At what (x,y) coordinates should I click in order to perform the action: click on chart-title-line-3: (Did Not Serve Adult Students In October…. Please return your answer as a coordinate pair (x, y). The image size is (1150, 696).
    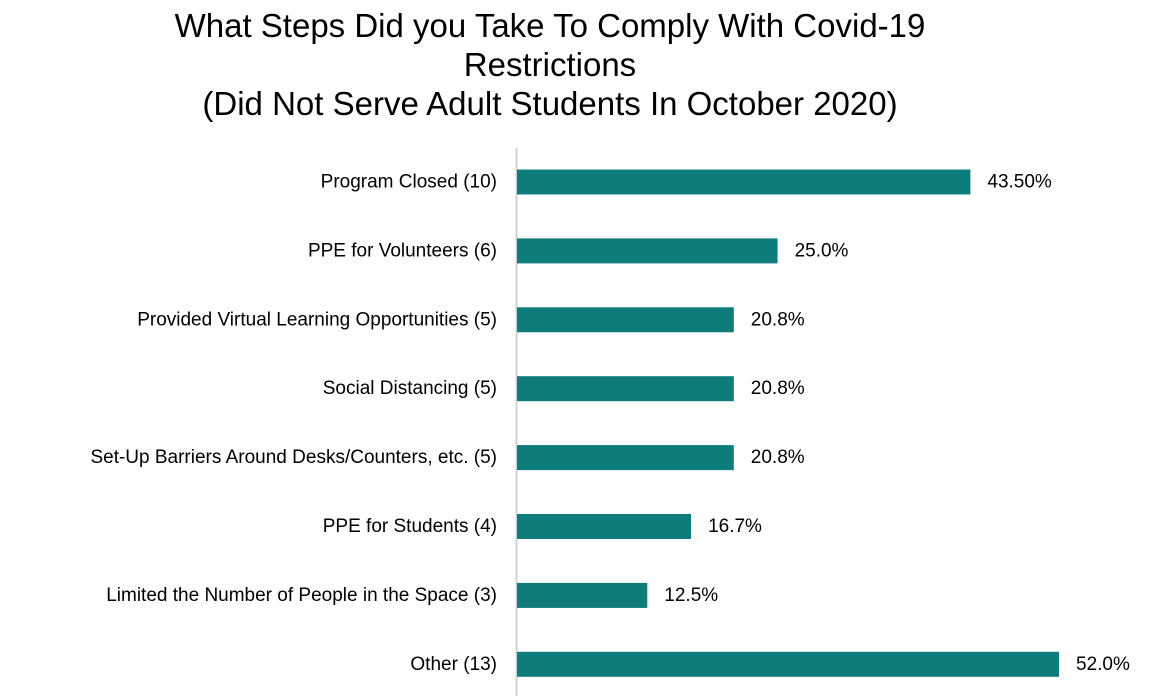
    Looking at the image, I should click on (550, 103).